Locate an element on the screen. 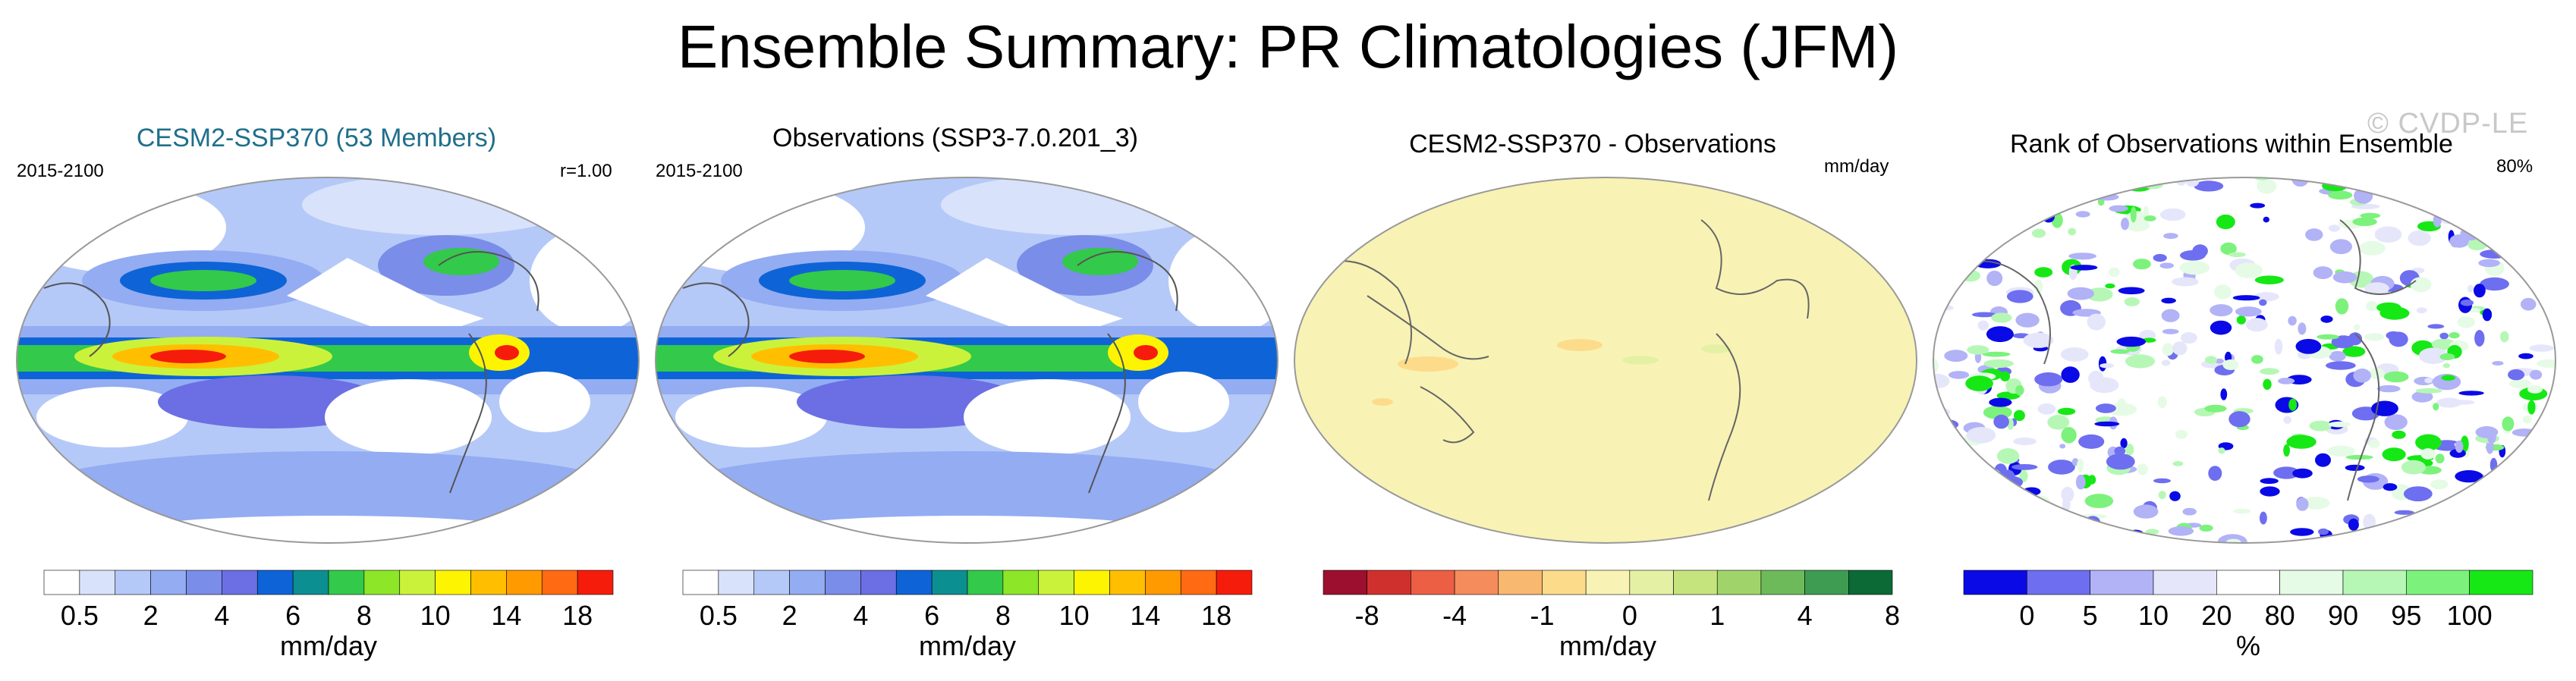 Image resolution: width=2576 pixels, height=681 pixels. figure-title: Ensemble Summary: PR Climatologies (JFM) is located at coordinates (1288, 46).